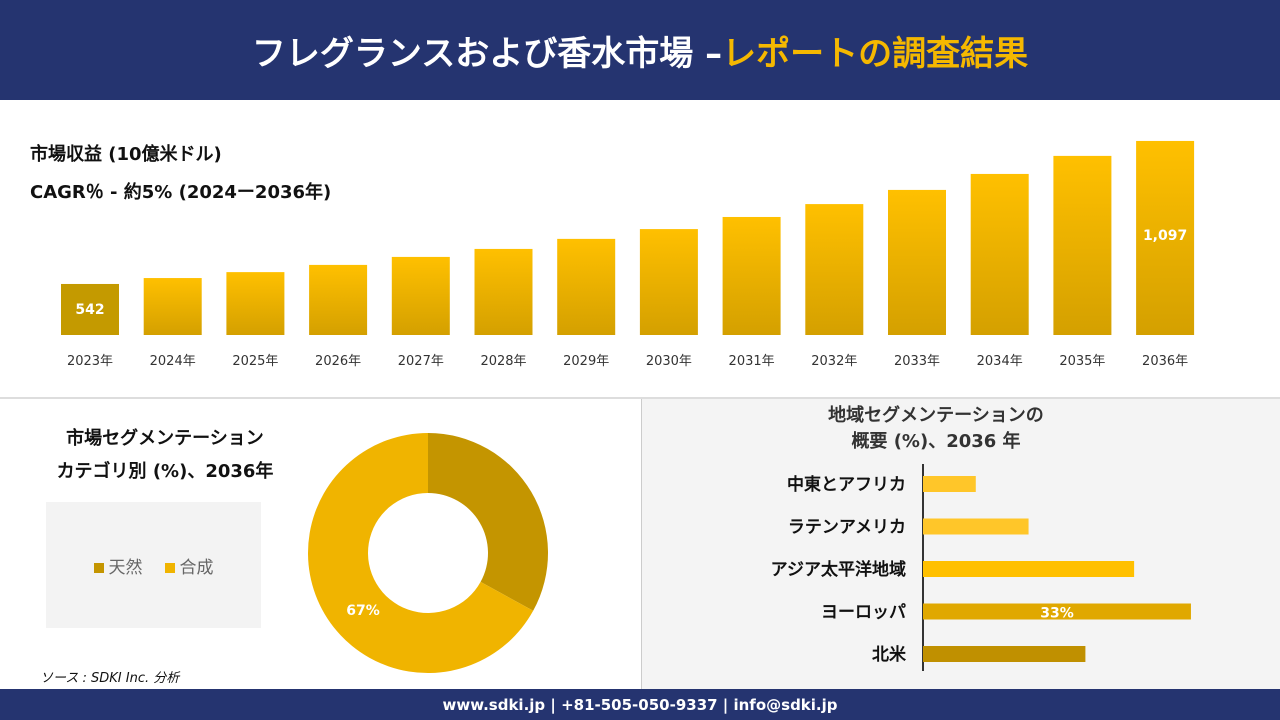 The image size is (1280, 720). I want to click on revenue-title: 市場収益 (10億米ドル), so click(126, 154).